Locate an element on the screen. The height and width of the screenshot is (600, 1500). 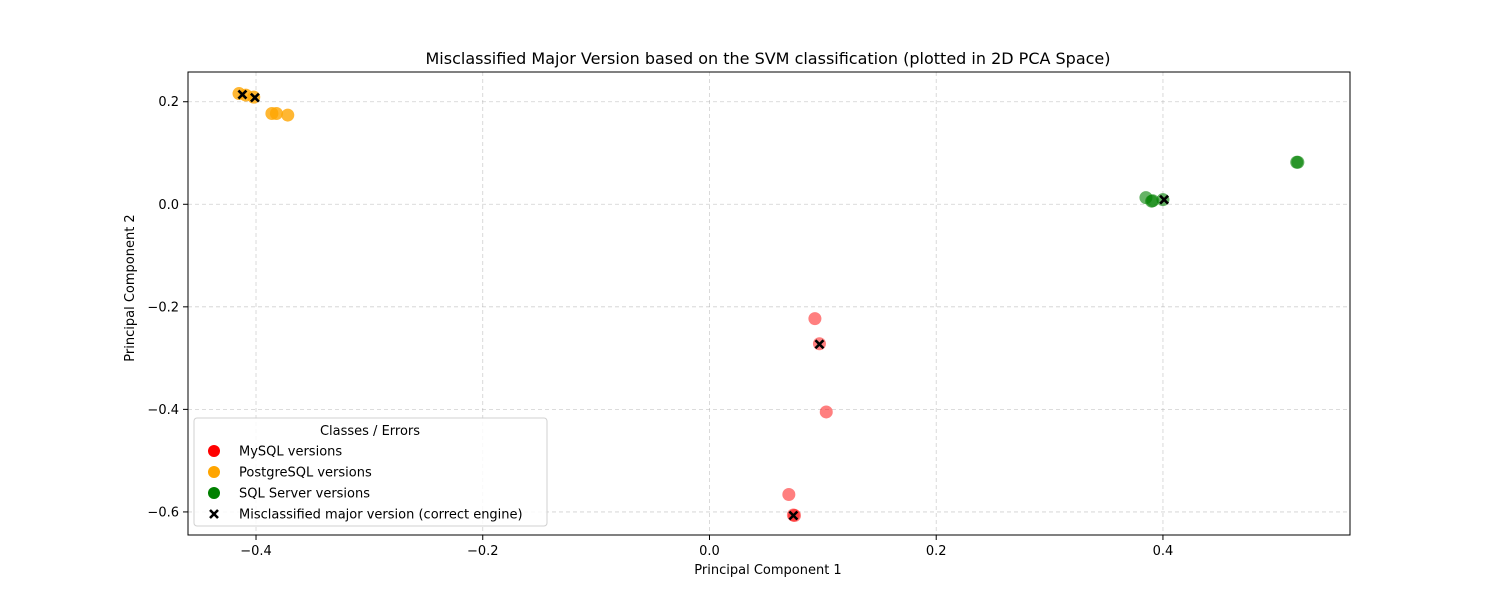
x-axis-label: Principal Component 1 is located at coordinates (767, 570).